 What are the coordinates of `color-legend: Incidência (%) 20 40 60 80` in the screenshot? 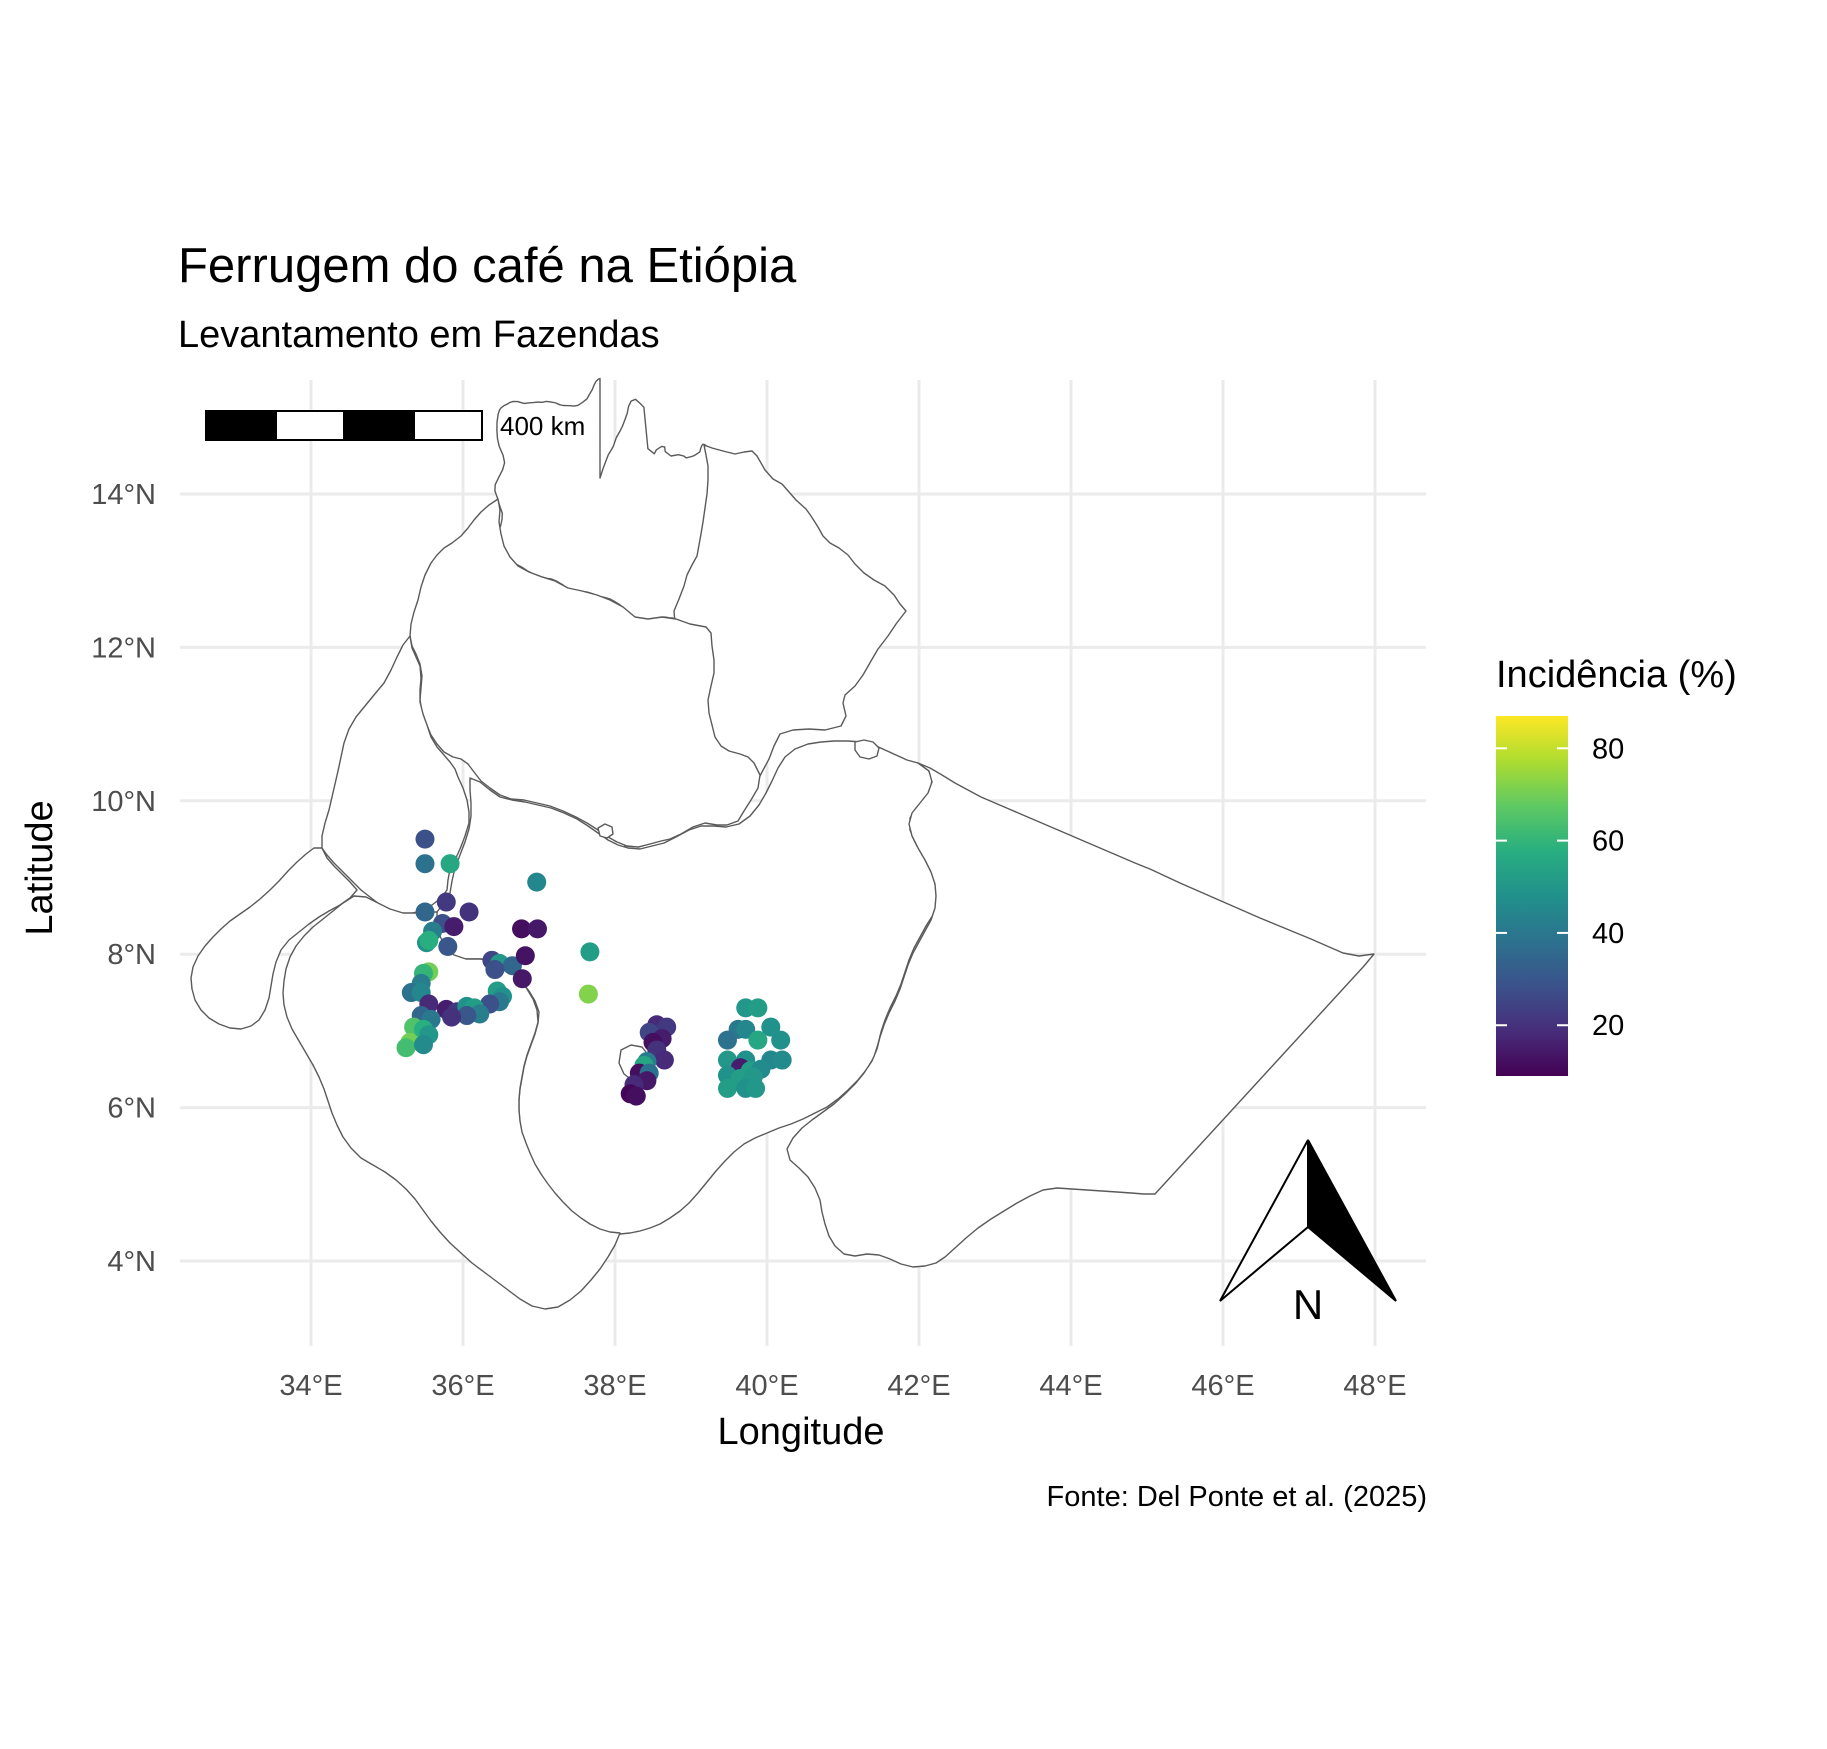 It's located at (1616, 865).